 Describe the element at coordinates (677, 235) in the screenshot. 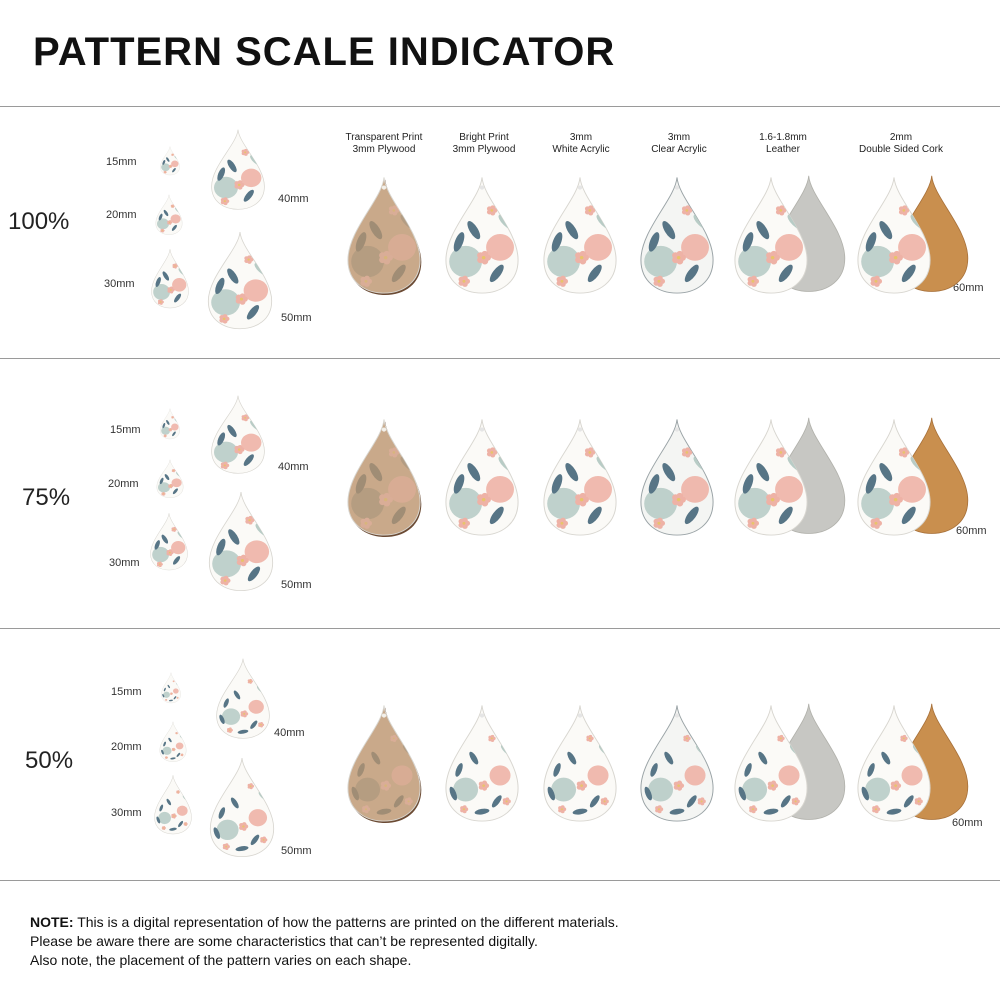

I see `material-sample-100-clear` at that location.